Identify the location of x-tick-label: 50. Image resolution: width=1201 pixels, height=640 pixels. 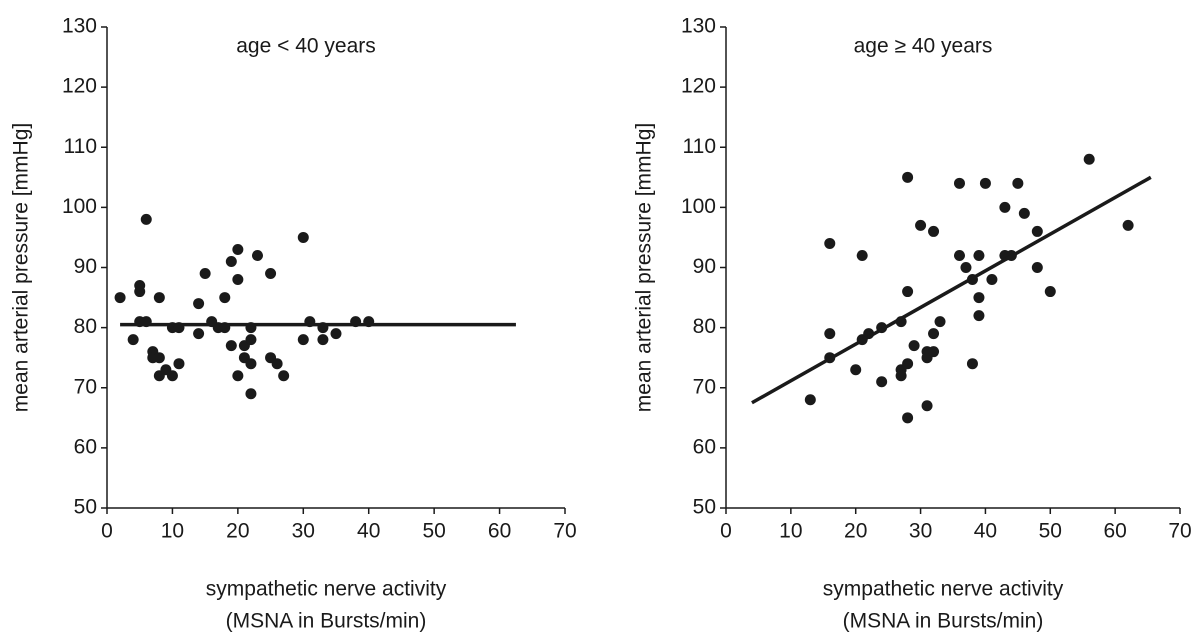
(1050, 531).